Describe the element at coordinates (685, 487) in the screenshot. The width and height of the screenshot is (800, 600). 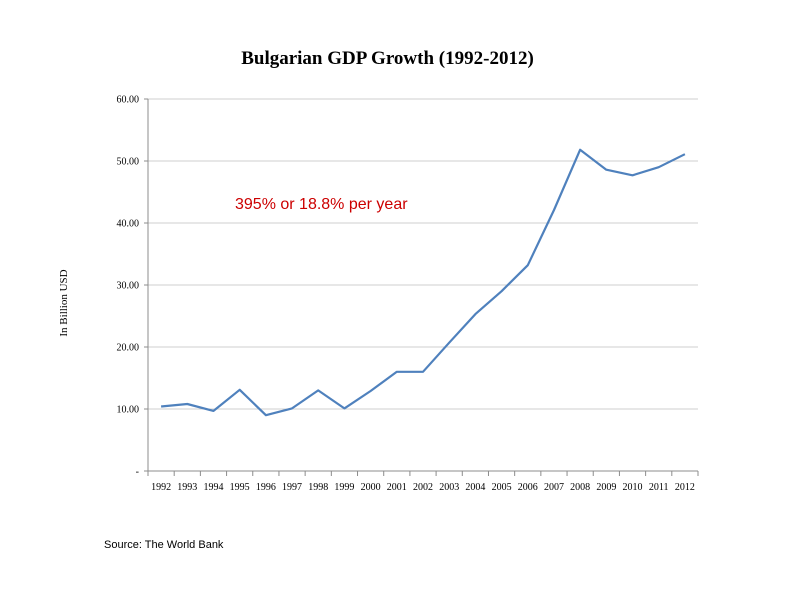
I see `x-tick-label: 2012` at that location.